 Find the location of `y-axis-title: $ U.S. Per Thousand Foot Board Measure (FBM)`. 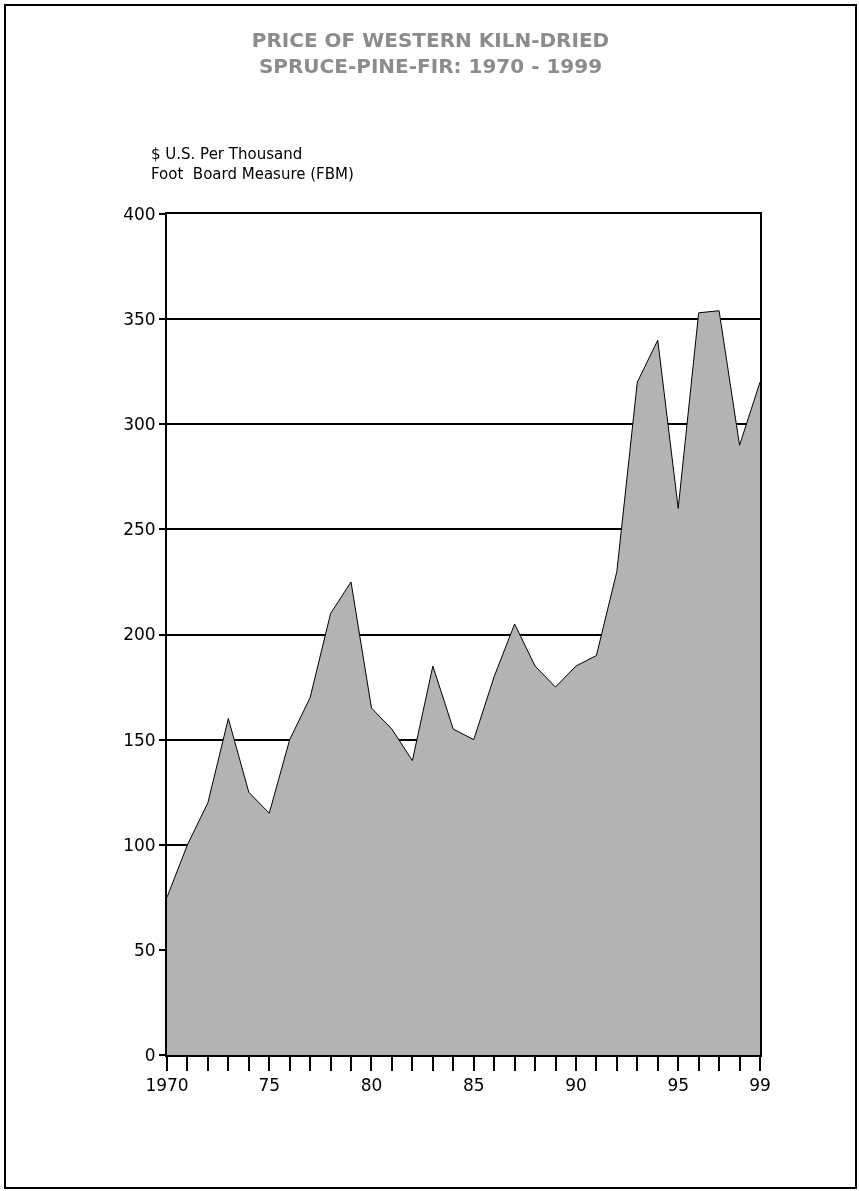

y-axis-title: $ U.S. Per Thousand Foot Board Measure (FBM) is located at coordinates (252, 164).